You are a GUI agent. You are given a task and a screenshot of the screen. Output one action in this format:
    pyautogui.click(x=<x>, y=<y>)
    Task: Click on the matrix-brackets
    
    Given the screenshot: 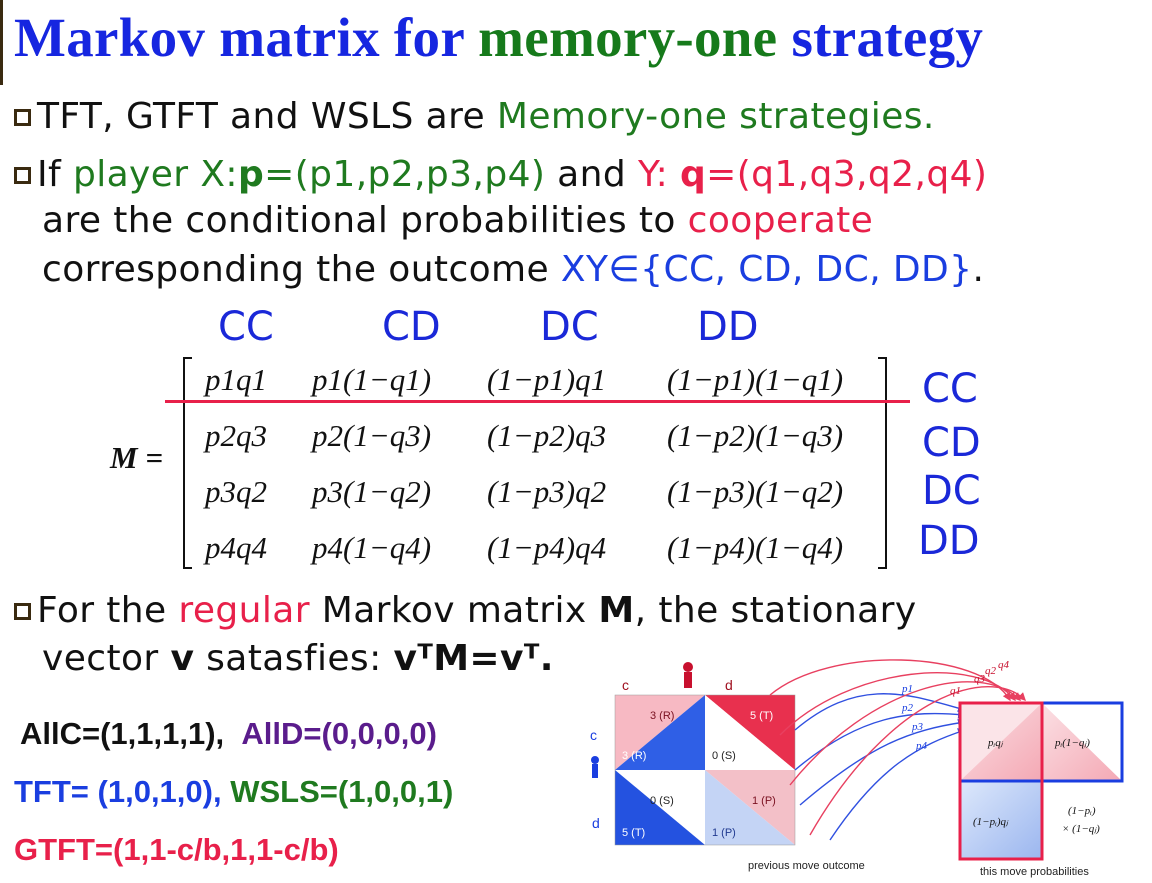 What is the action you would take?
    pyautogui.click(x=535, y=463)
    